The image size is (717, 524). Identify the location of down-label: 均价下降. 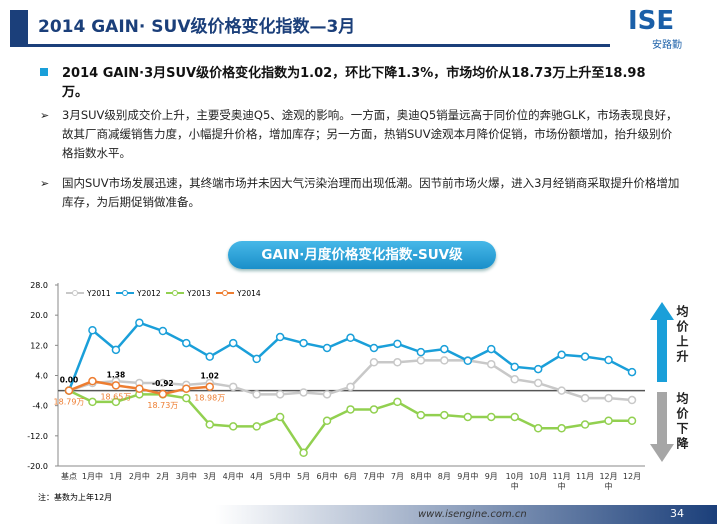
(682, 422).